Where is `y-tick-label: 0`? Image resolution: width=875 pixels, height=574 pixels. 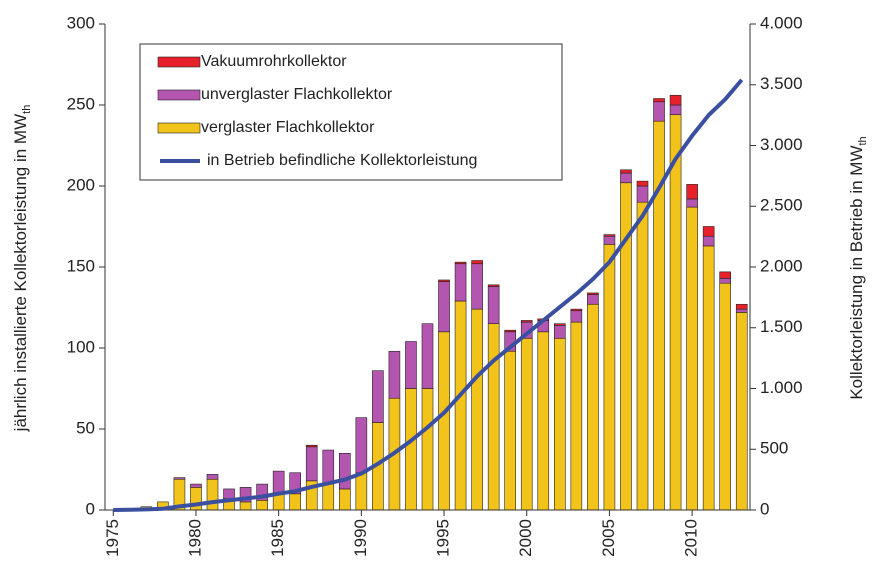
y-tick-label: 0 is located at coordinates (90, 508).